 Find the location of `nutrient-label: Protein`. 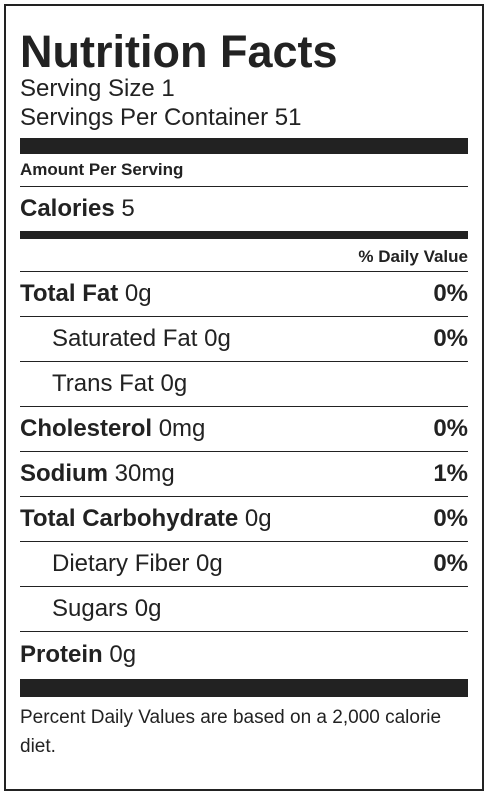

nutrient-label: Protein is located at coordinates (61, 654).